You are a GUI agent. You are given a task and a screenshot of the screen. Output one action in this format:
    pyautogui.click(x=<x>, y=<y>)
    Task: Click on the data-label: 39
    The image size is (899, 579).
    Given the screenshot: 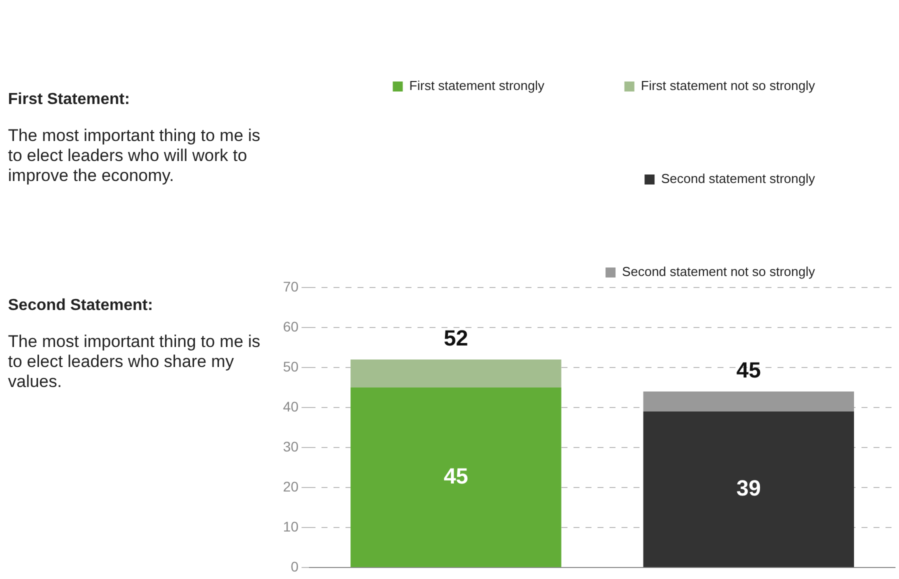 What is the action you would take?
    pyautogui.click(x=748, y=487)
    